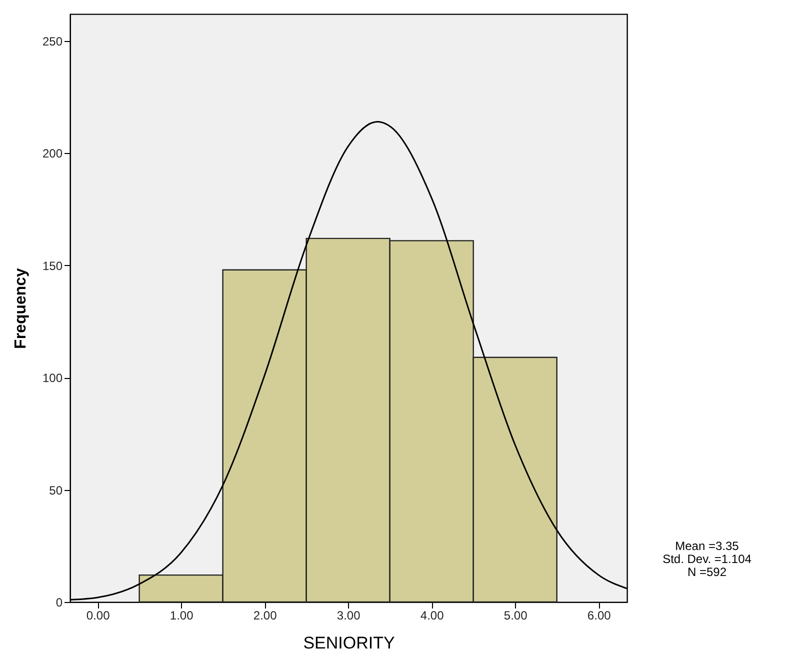  Describe the element at coordinates (52, 378) in the screenshot. I see `y-tick-label: 100` at that location.